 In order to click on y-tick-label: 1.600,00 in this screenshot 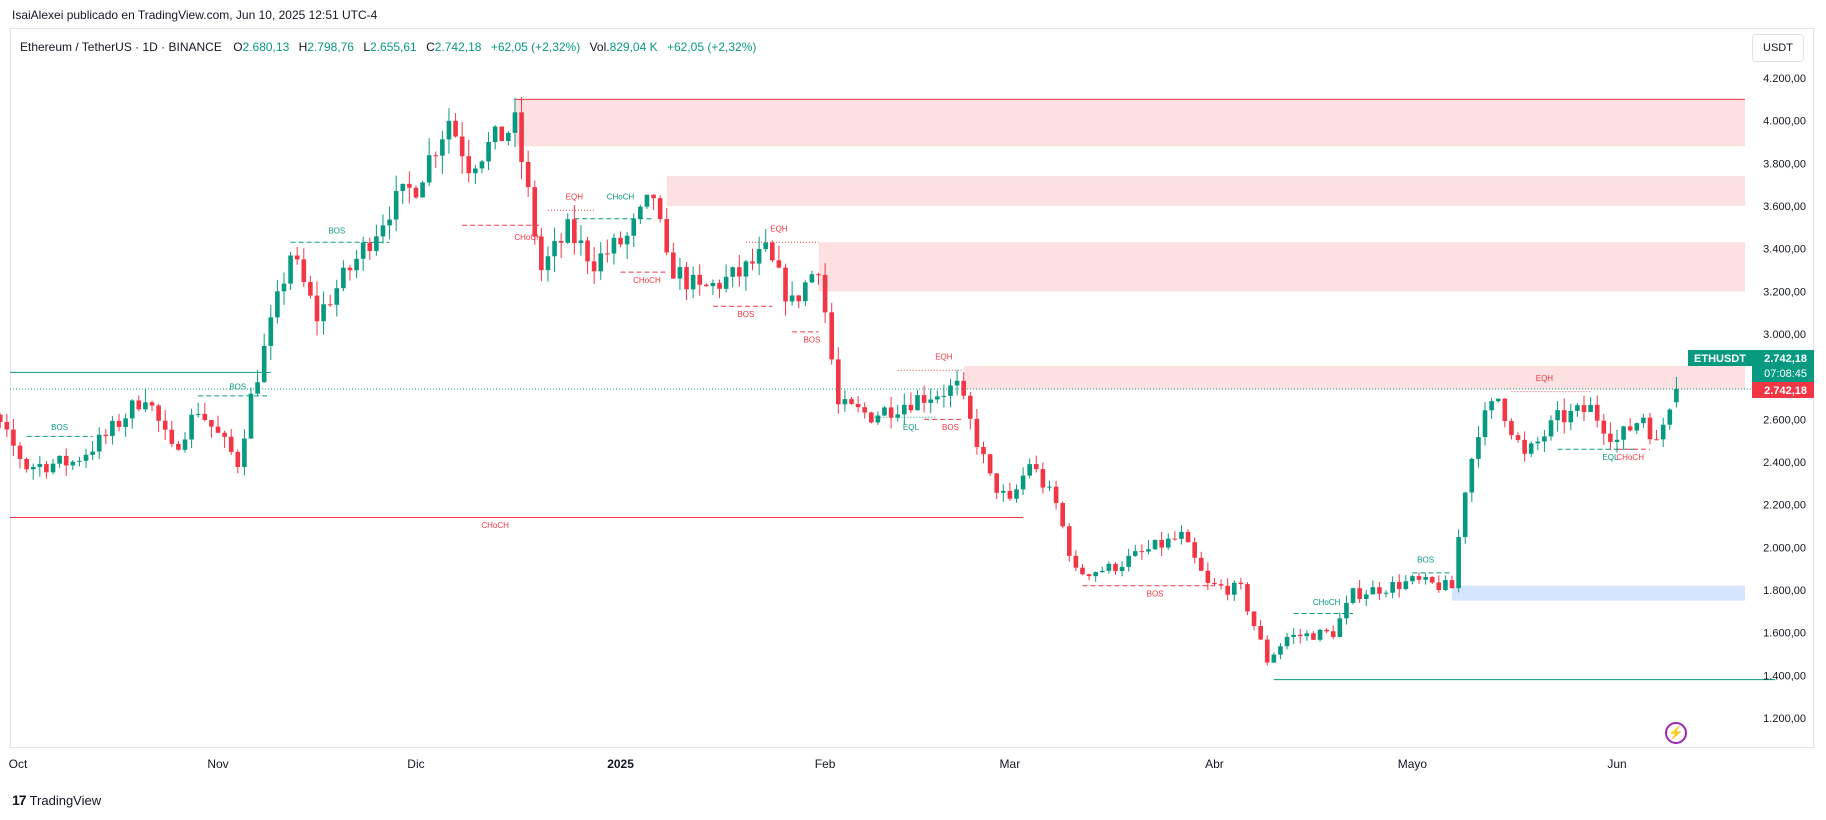, I will do `click(1784, 634)`.